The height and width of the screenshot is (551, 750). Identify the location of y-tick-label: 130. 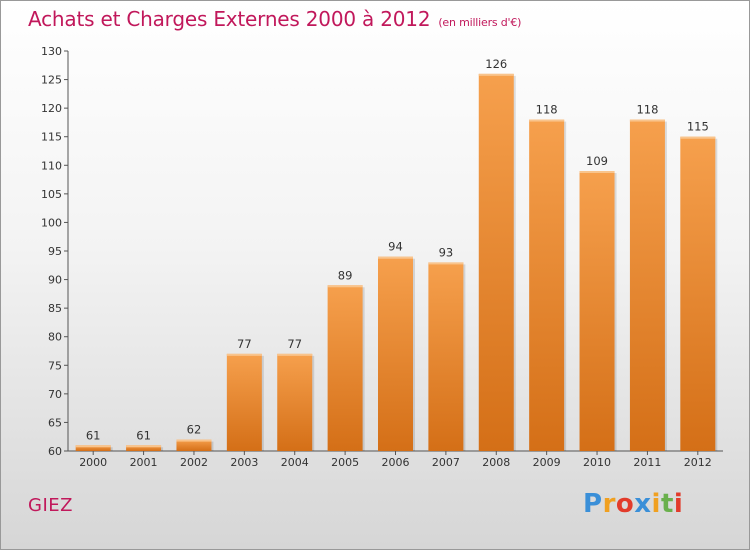
(51, 51).